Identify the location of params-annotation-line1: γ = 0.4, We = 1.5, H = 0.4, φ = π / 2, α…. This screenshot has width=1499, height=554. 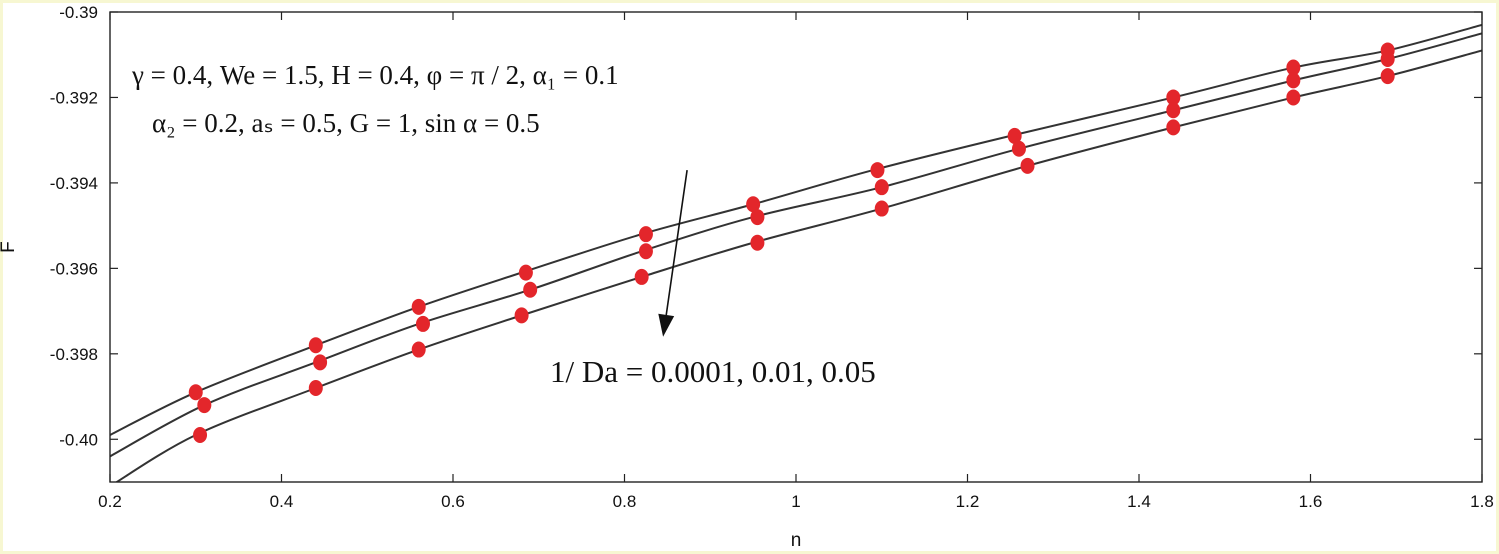
(375, 75).